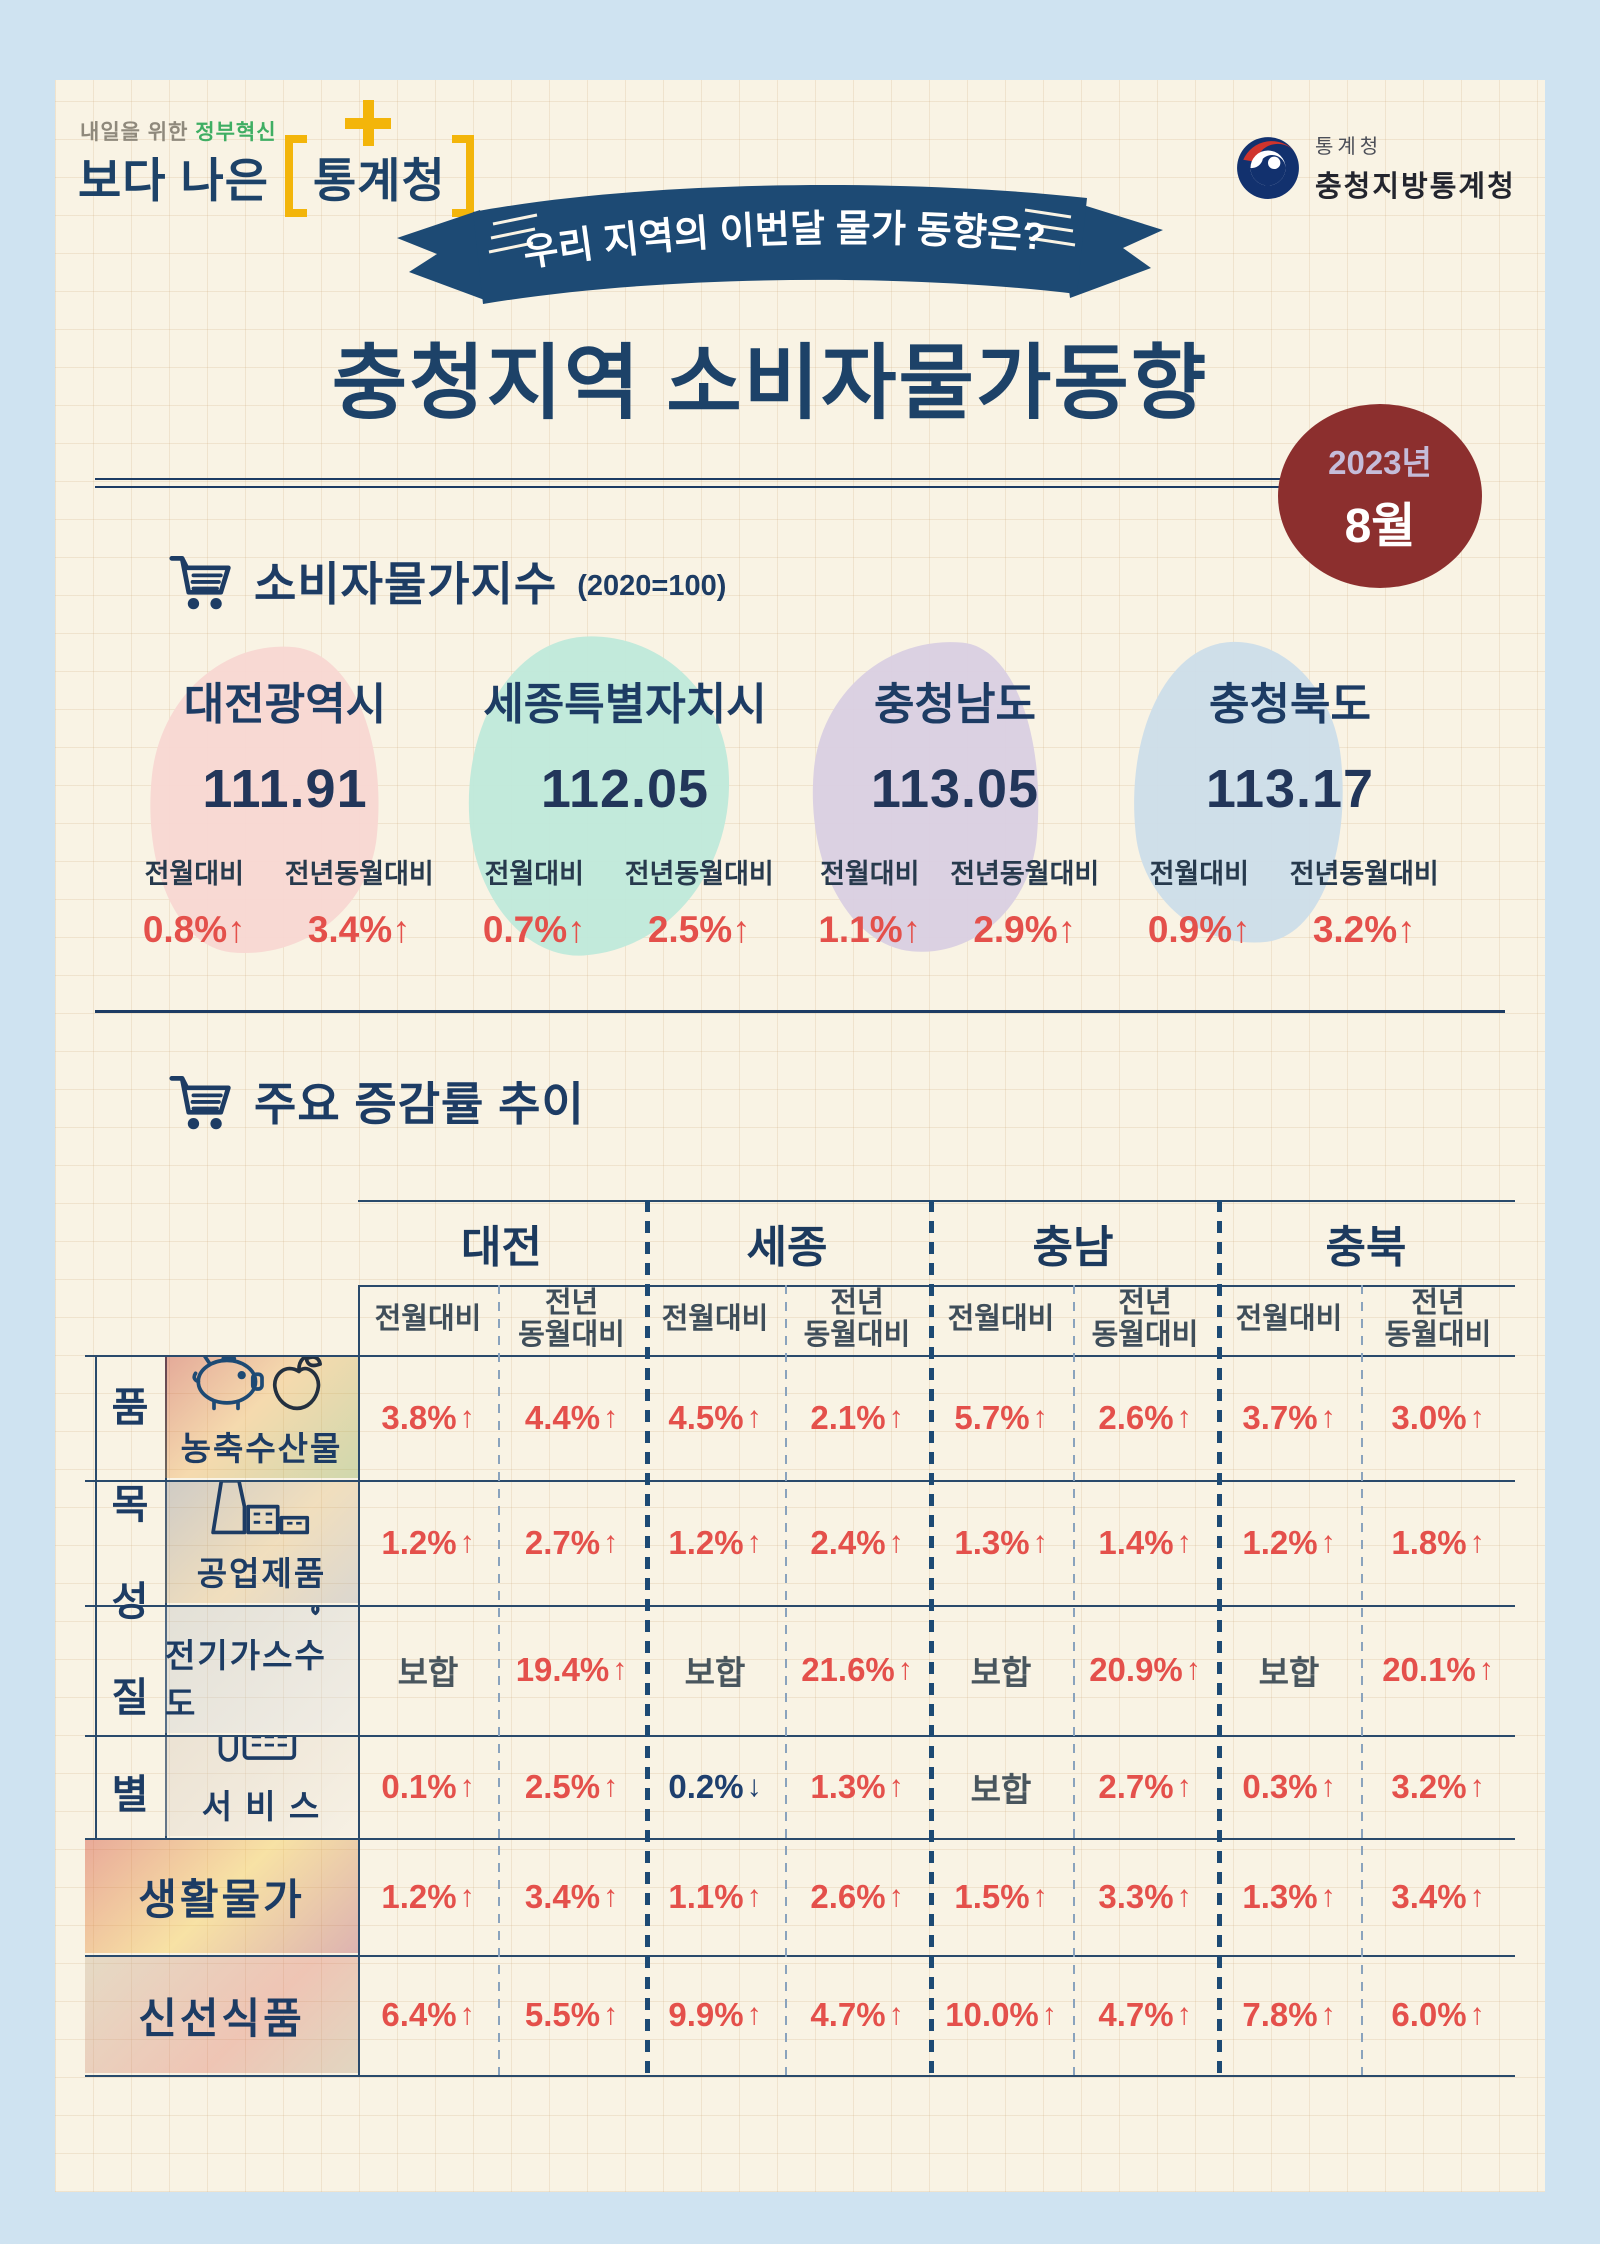  Describe the element at coordinates (200, 583) in the screenshot. I see `cart-icon` at that location.